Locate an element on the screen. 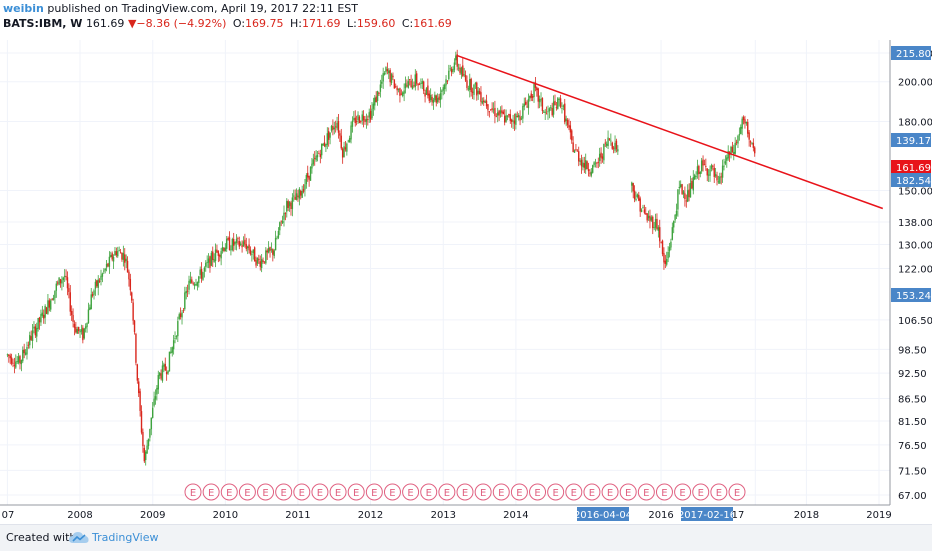 The height and width of the screenshot is (551, 932). trendline-layer is located at coordinates (670, 132).